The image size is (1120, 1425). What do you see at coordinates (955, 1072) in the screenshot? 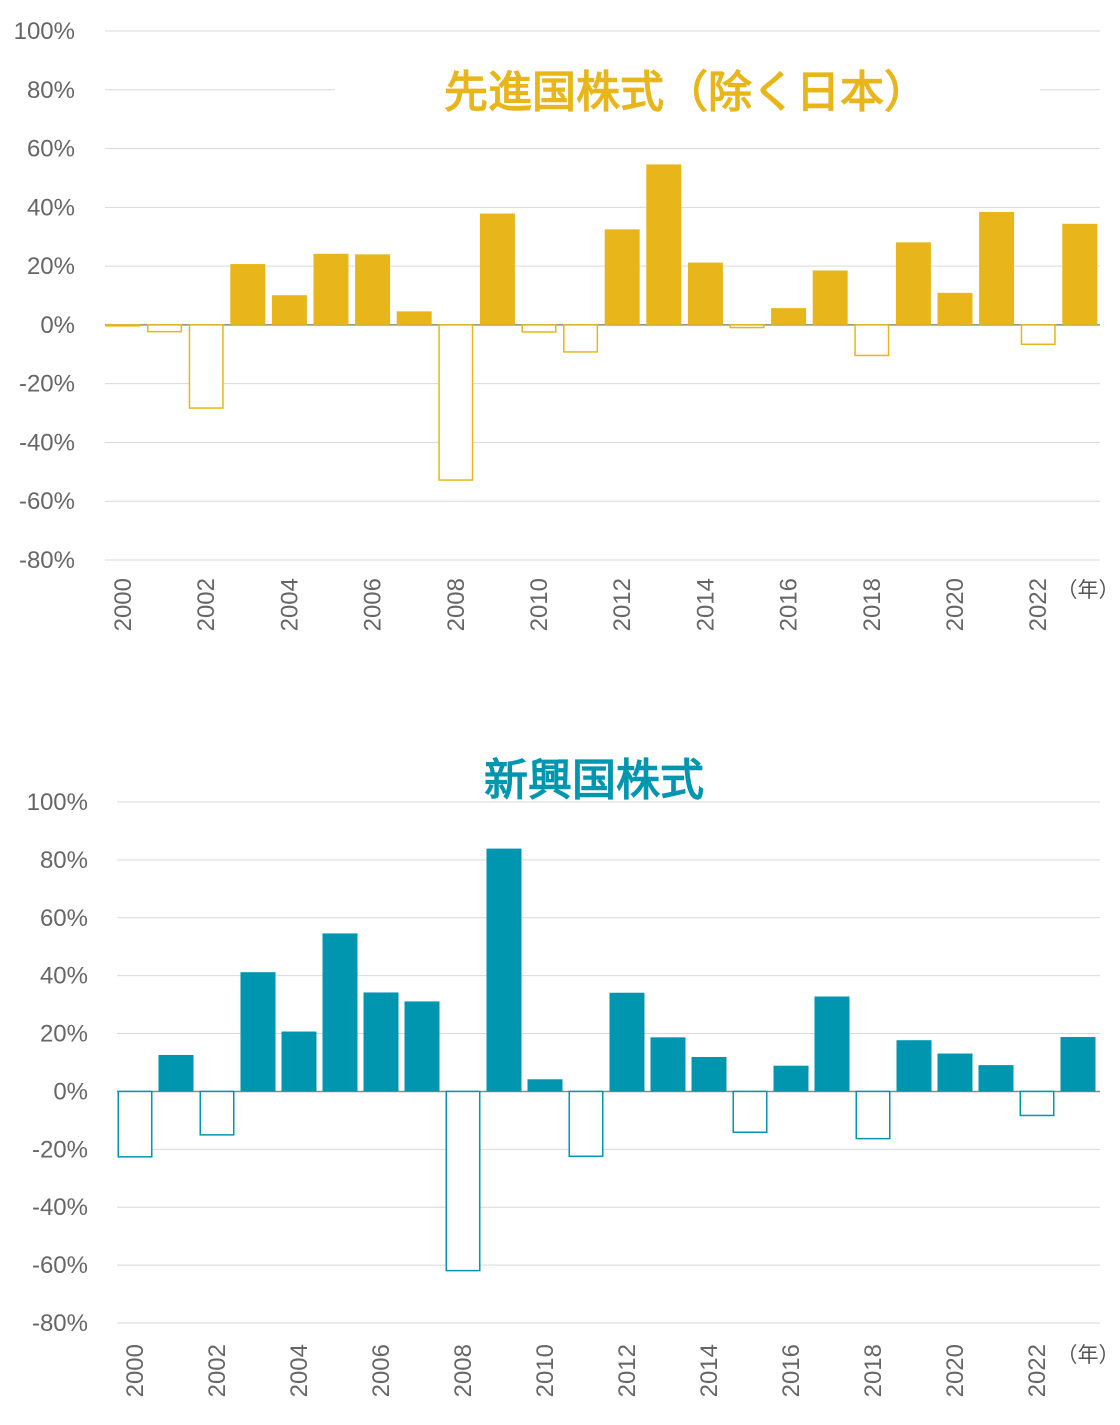
I see `emerging-bar-2020` at bounding box center [955, 1072].